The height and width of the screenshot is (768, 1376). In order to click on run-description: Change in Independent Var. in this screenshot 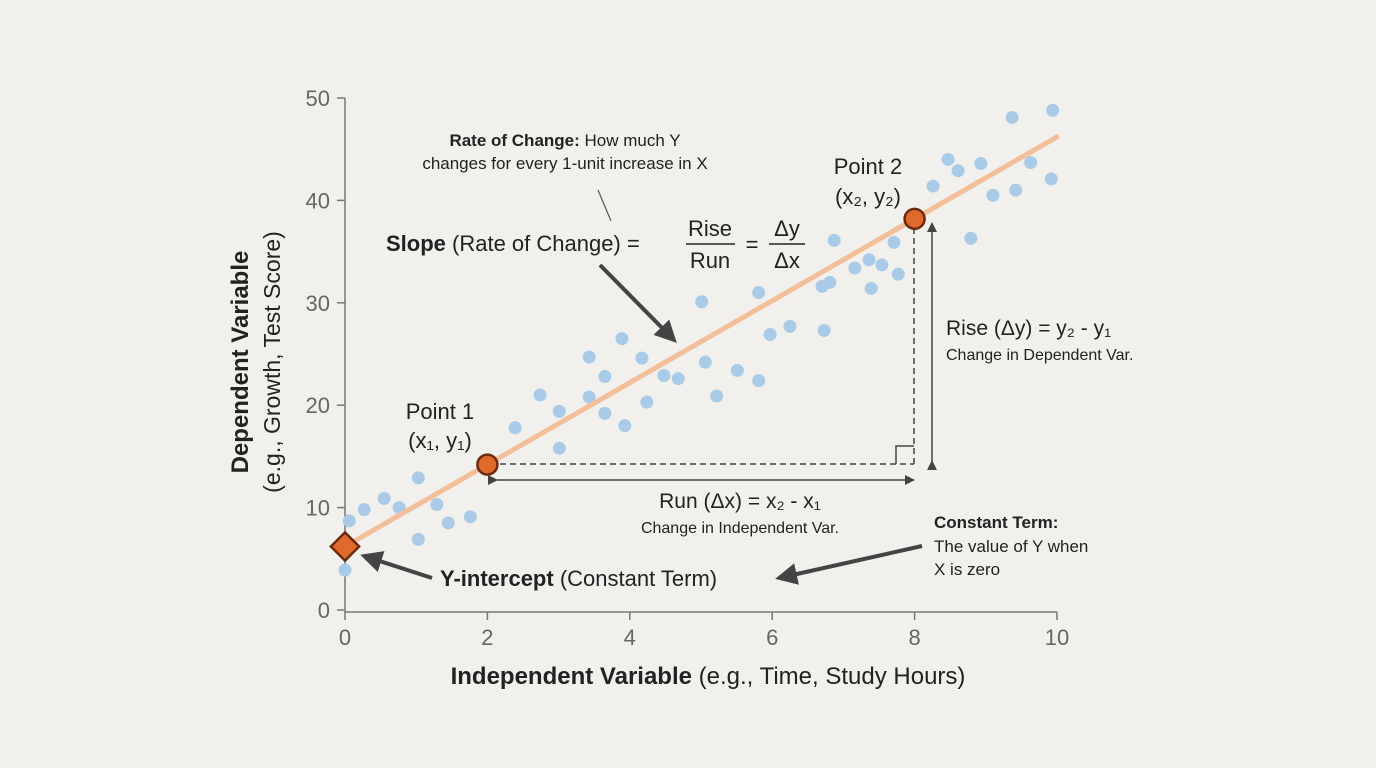, I will do `click(740, 528)`.